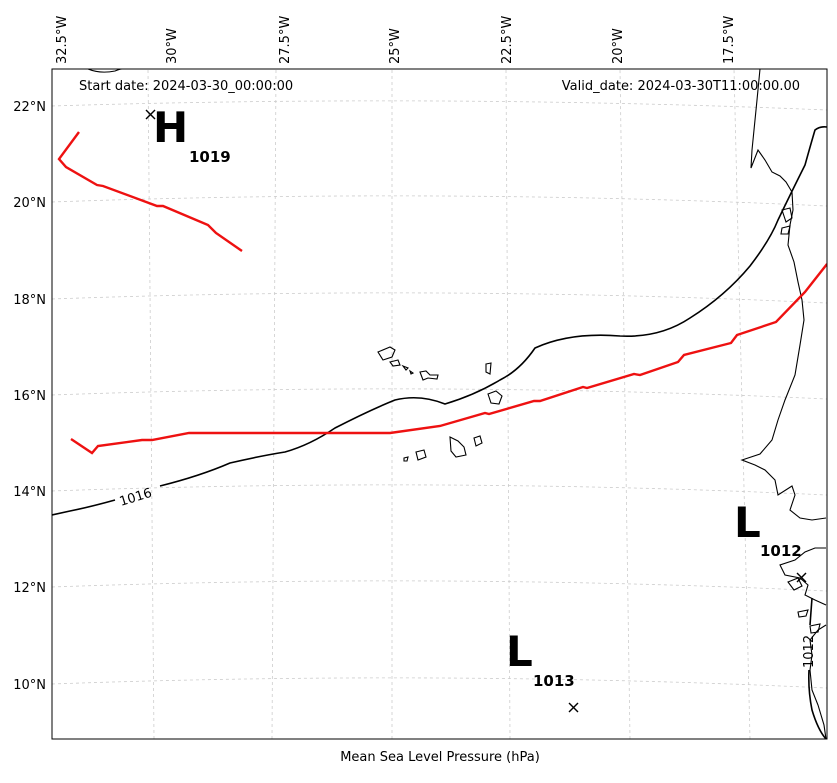  Describe the element at coordinates (29, 300) in the screenshot. I see `latitude-tick-label: 18°N` at that location.